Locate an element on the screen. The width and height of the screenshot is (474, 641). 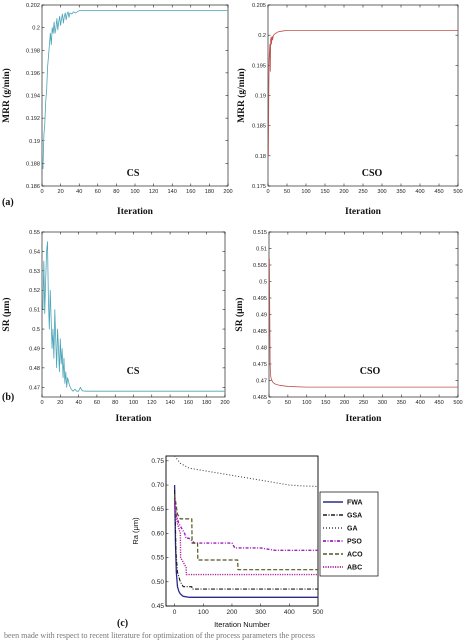
y-tick-label: 0.70 is located at coordinates (157, 485).